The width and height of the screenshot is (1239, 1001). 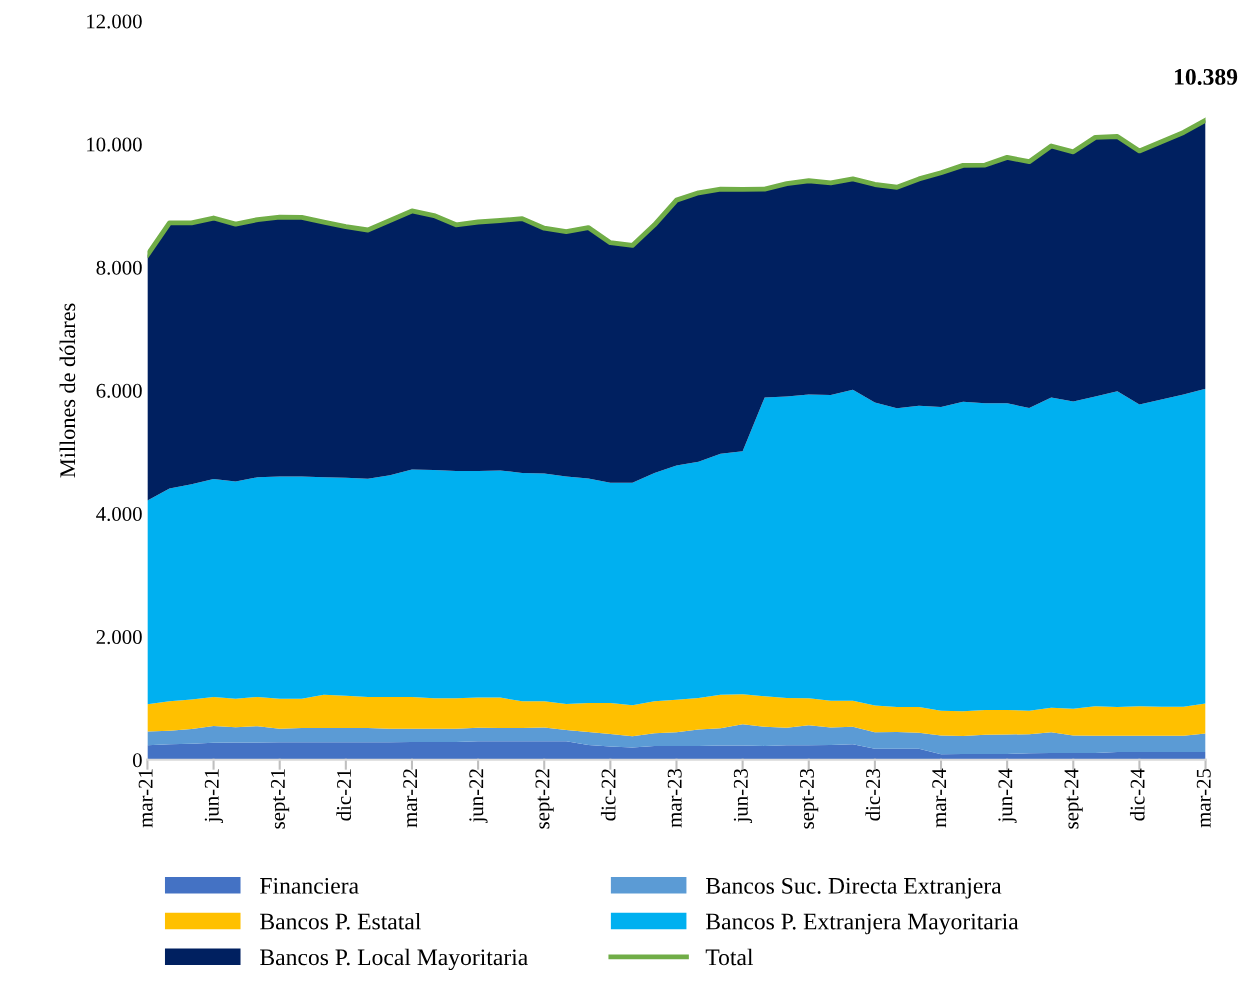 I want to click on y-tick-label: 10.000, so click(x=114, y=144).